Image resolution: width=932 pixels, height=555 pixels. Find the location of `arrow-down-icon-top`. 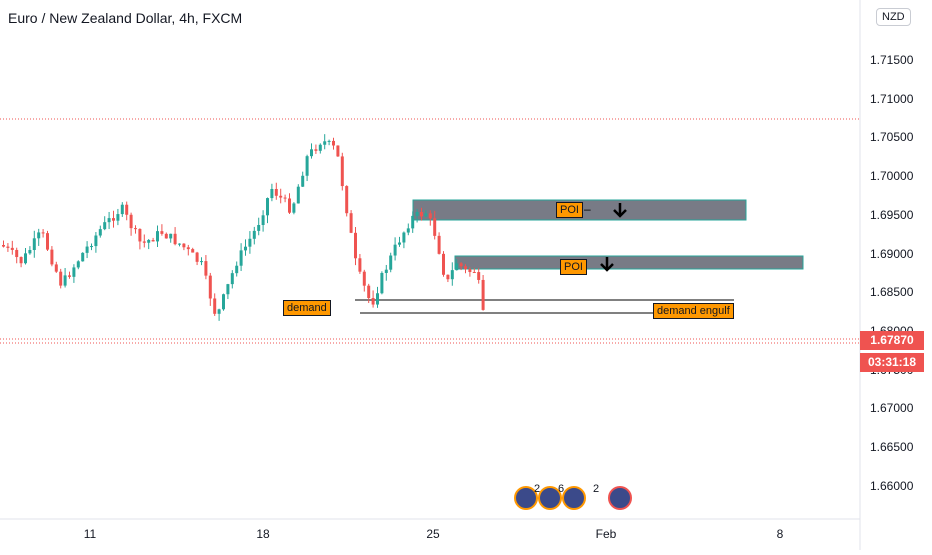

arrow-down-icon-top is located at coordinates (620, 210).